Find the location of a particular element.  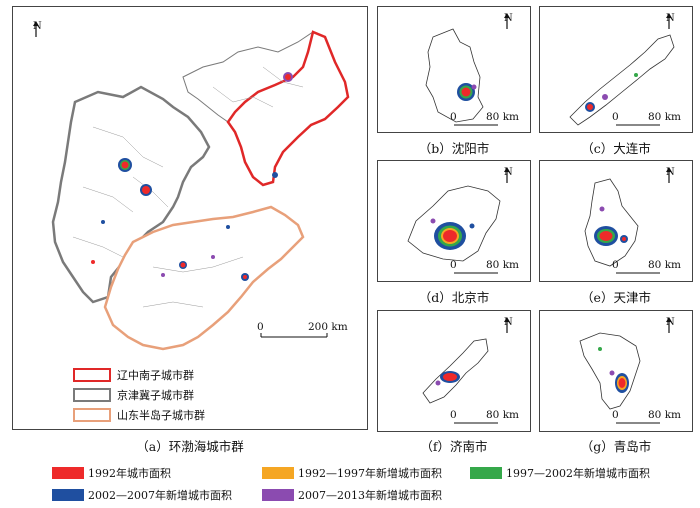

legend-2007-2013: 2007—2013年新增城市面积 is located at coordinates (352, 495).